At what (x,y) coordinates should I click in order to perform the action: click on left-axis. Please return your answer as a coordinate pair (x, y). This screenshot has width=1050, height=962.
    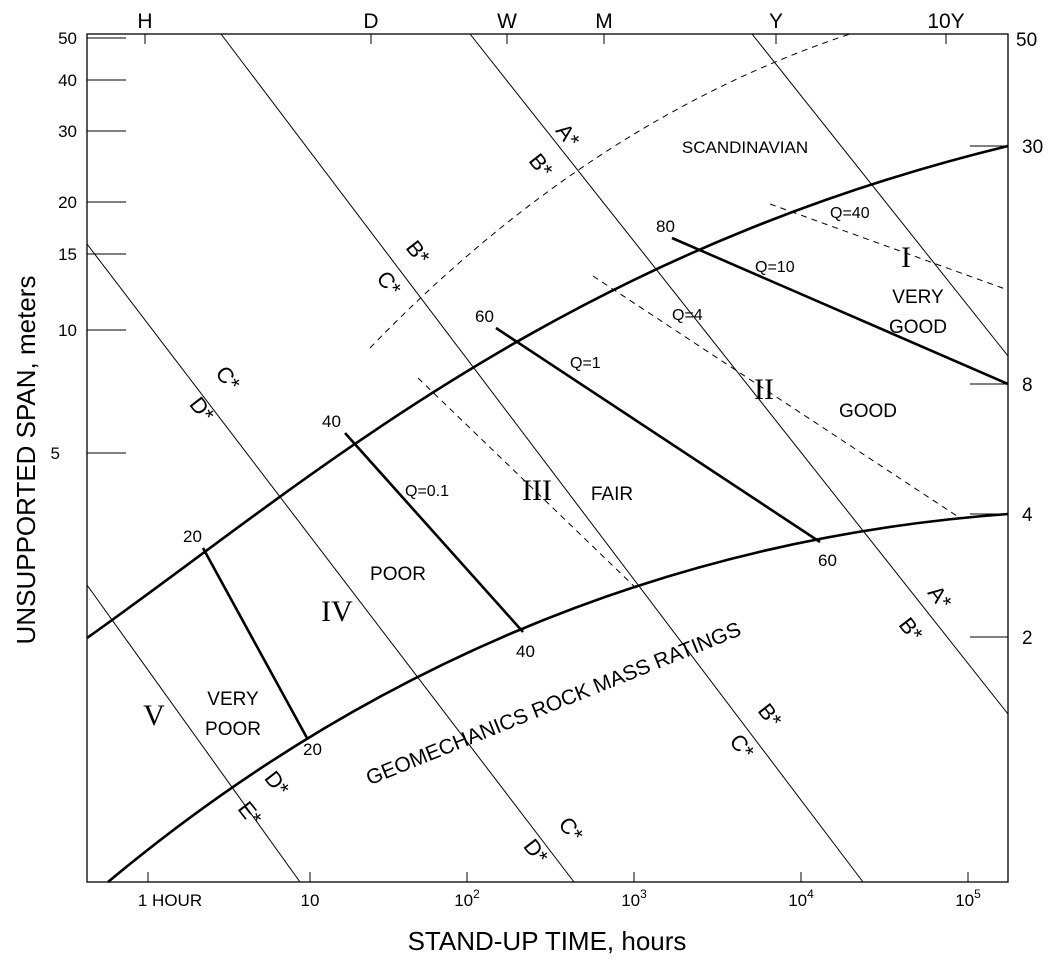
    Looking at the image, I should click on (106, 245).